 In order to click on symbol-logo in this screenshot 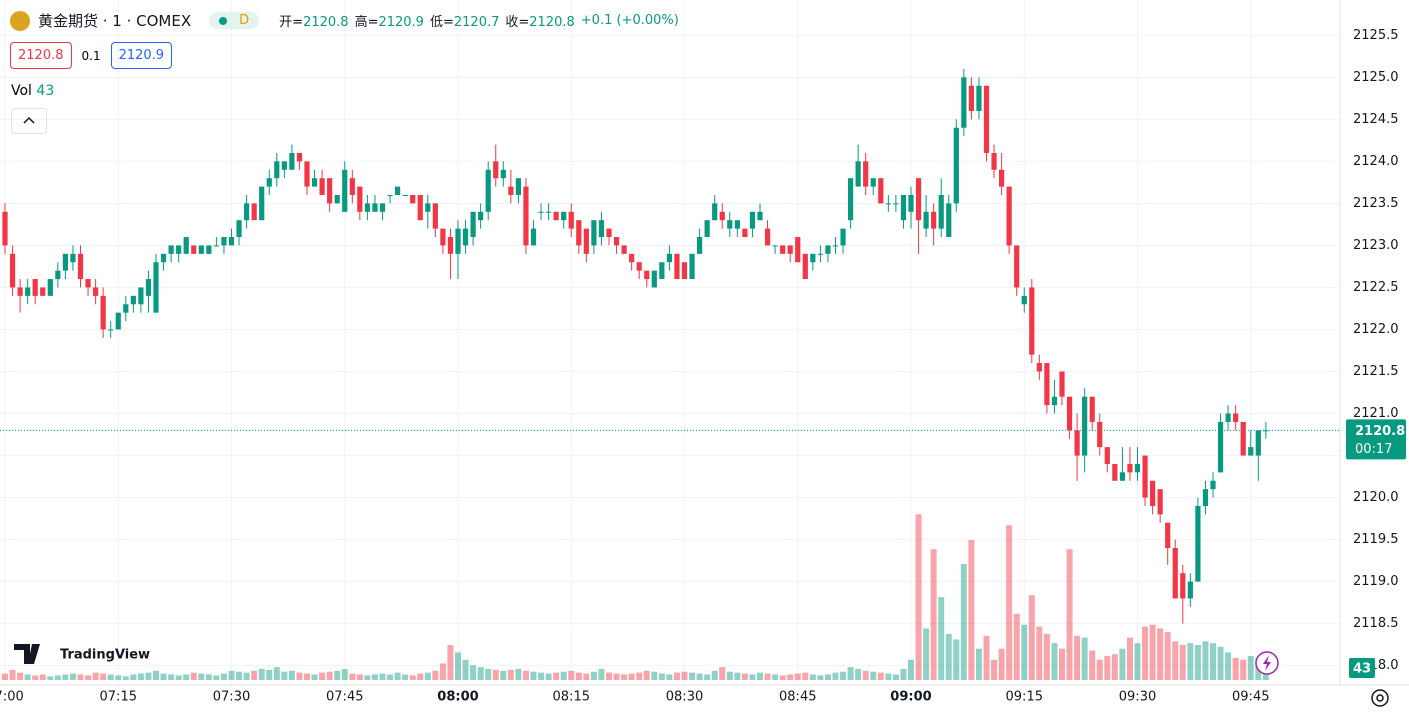, I will do `click(20, 20)`.